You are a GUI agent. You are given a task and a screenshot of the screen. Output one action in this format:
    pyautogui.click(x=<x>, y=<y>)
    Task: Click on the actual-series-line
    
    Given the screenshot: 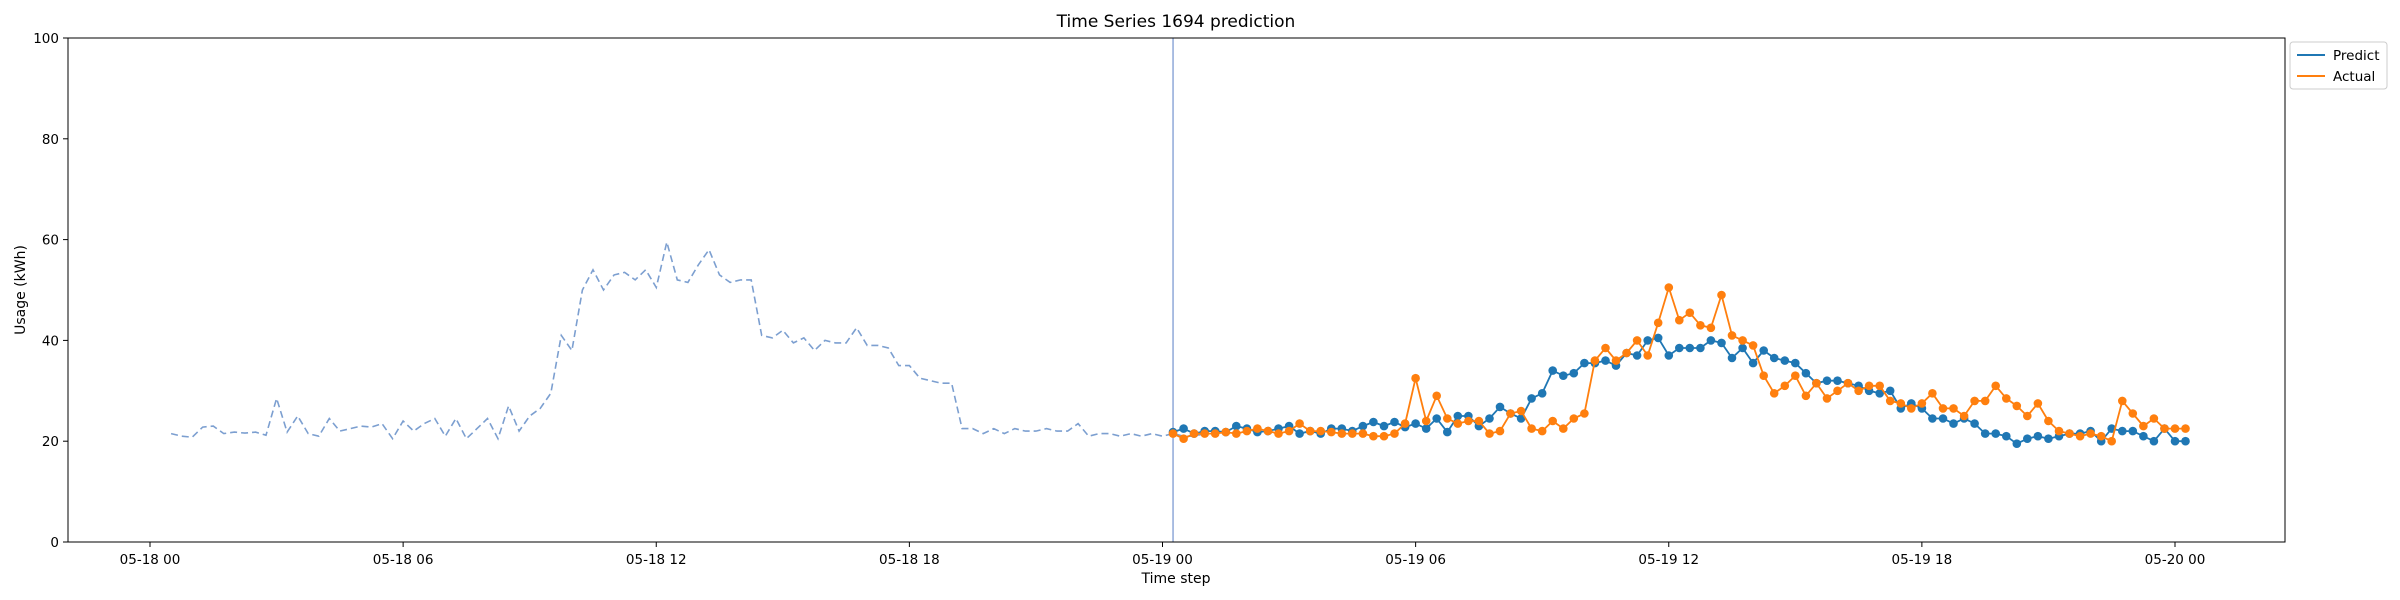 What is the action you would take?
    pyautogui.click(x=1679, y=363)
    